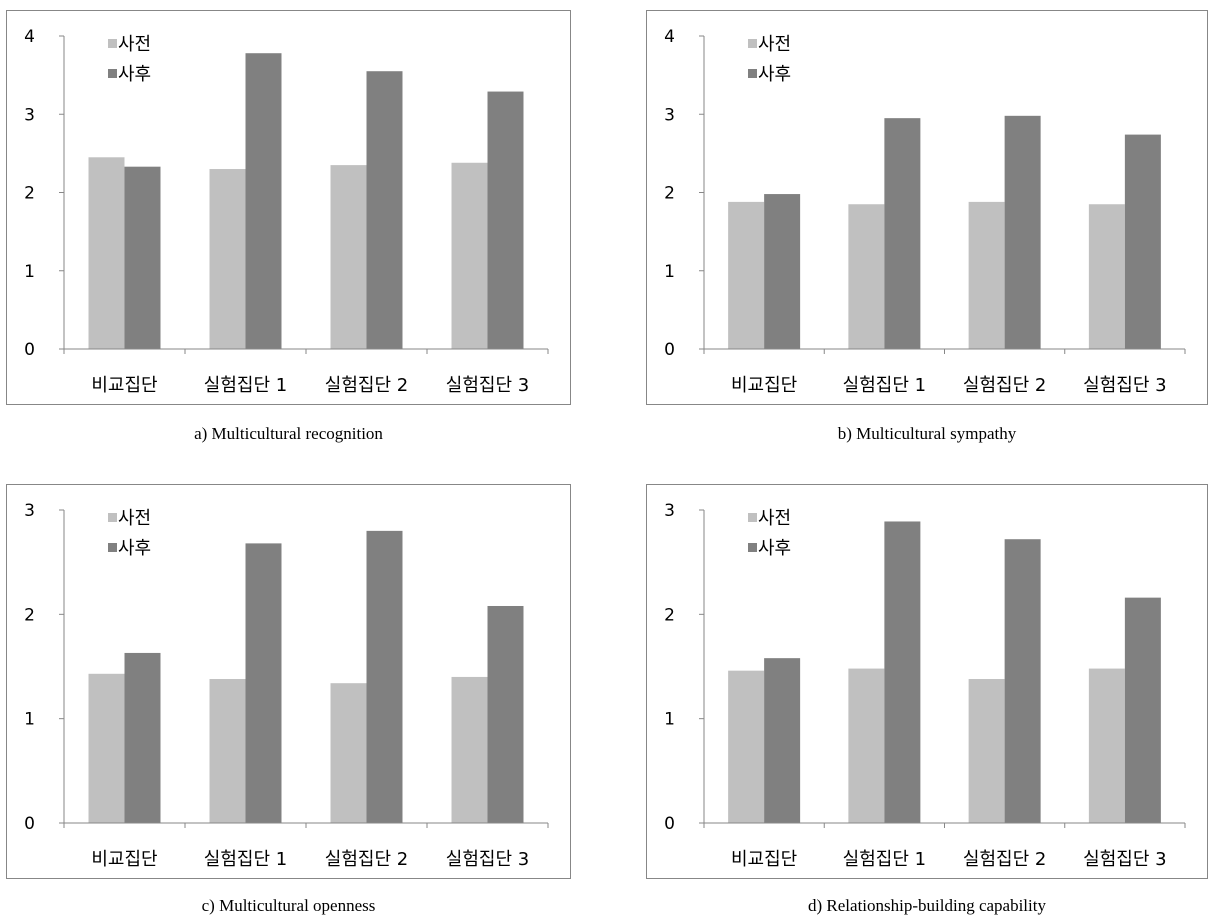 The height and width of the screenshot is (923, 1211). I want to click on chart-caption-a: a) Multicultural recognition, so click(288, 433).